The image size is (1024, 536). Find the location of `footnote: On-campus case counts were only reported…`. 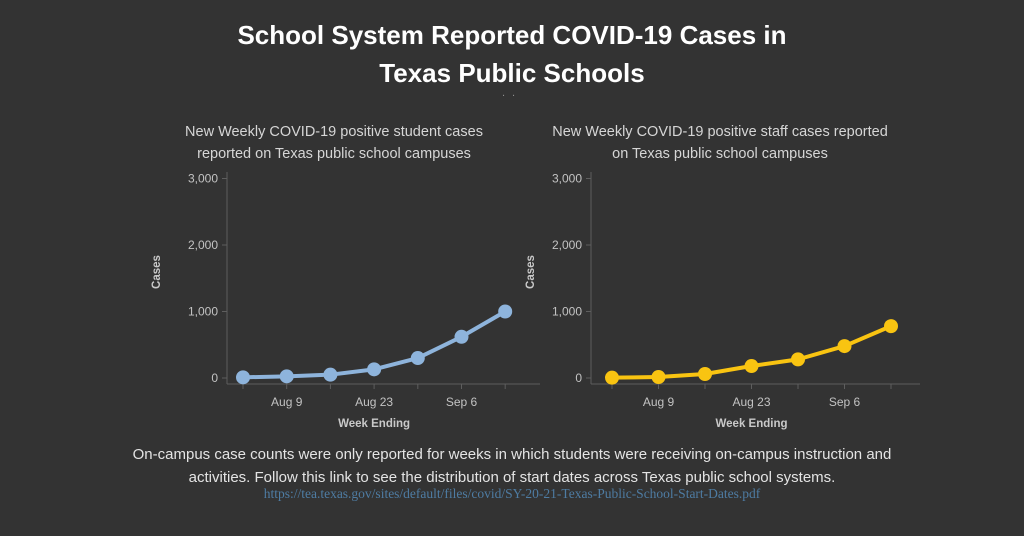

footnote: On-campus case counts were only reported… is located at coordinates (512, 466).